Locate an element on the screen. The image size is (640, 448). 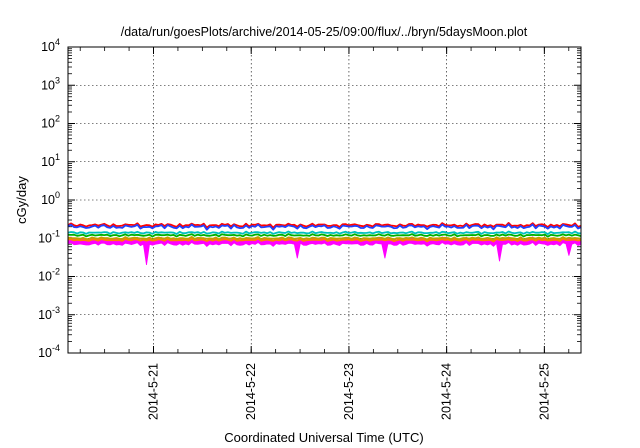
y-tick-label: 10³ is located at coordinates (50, 83).